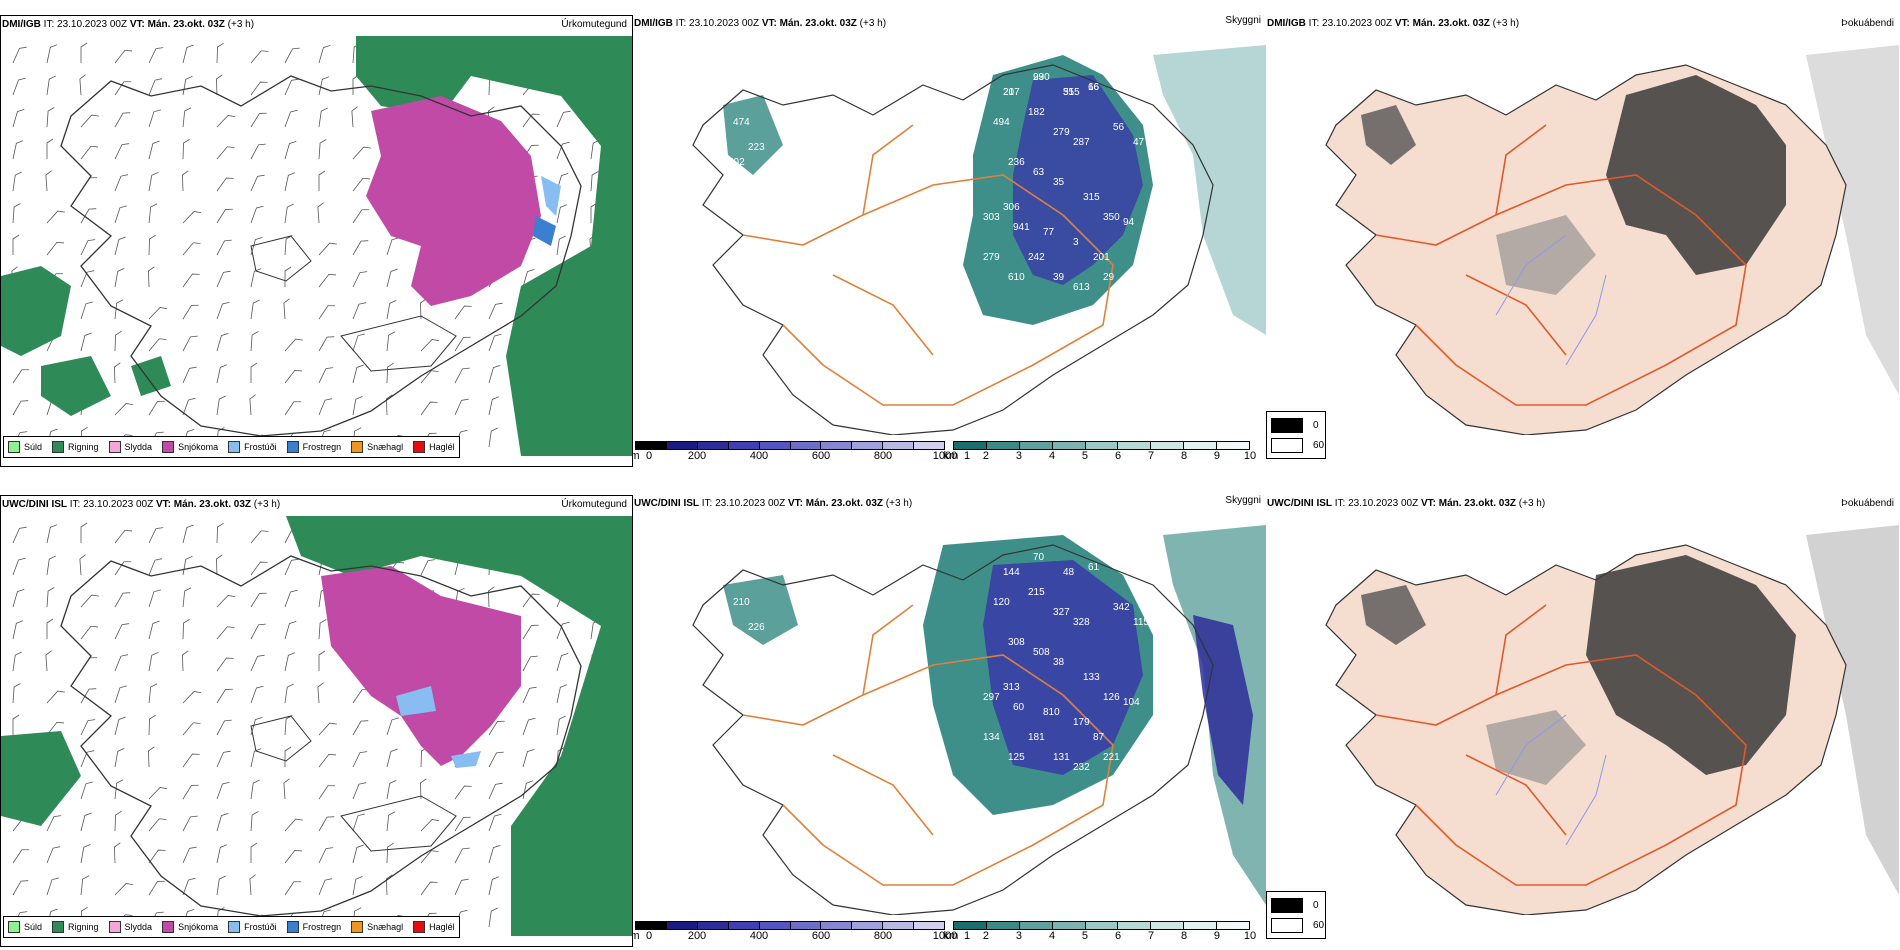  I want to click on cloud-base-label: 16, so click(1094, 87).